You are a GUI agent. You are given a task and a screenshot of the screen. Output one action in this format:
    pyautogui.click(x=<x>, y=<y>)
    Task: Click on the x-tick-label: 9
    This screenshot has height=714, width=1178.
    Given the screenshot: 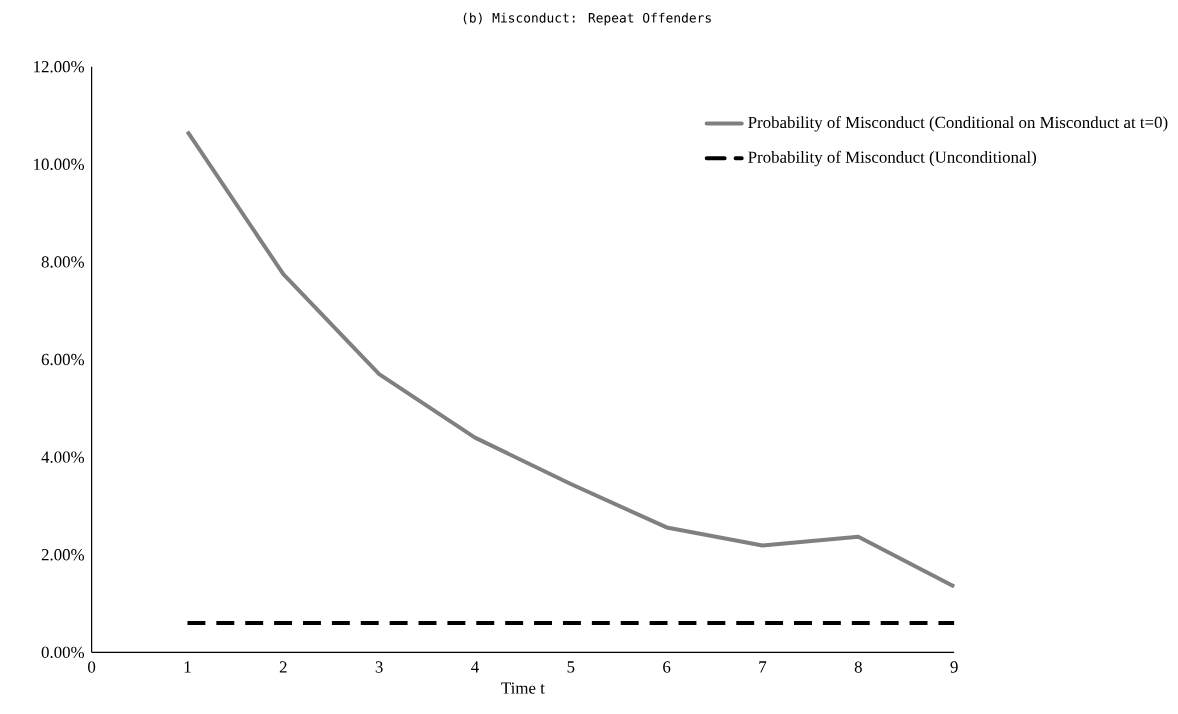 What is the action you would take?
    pyautogui.click(x=954, y=667)
    